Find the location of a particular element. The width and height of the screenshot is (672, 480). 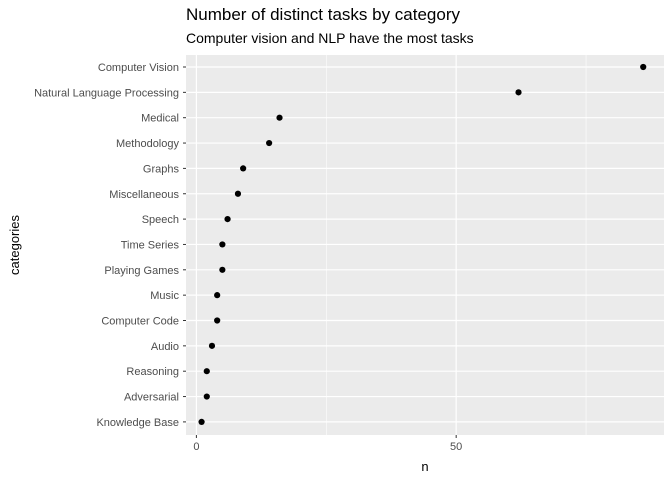

x-tick-label: 50 is located at coordinates (456, 447).